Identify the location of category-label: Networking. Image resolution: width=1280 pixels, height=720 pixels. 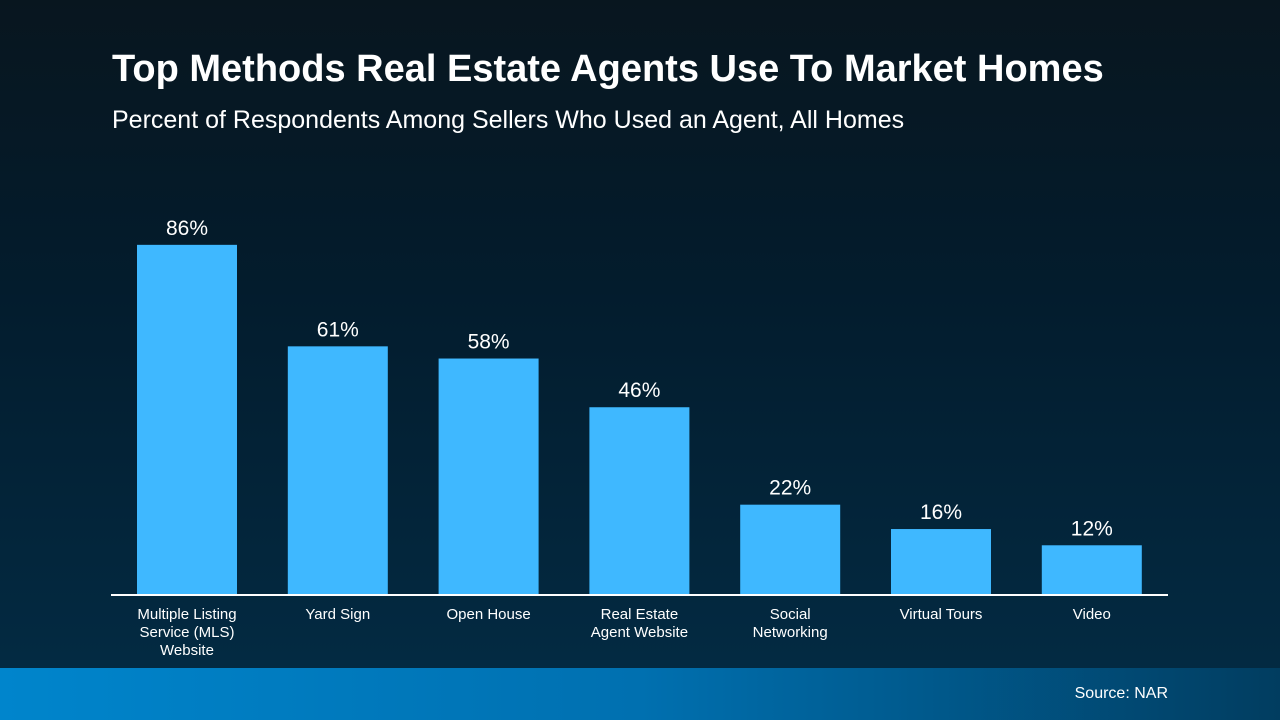
(790, 632).